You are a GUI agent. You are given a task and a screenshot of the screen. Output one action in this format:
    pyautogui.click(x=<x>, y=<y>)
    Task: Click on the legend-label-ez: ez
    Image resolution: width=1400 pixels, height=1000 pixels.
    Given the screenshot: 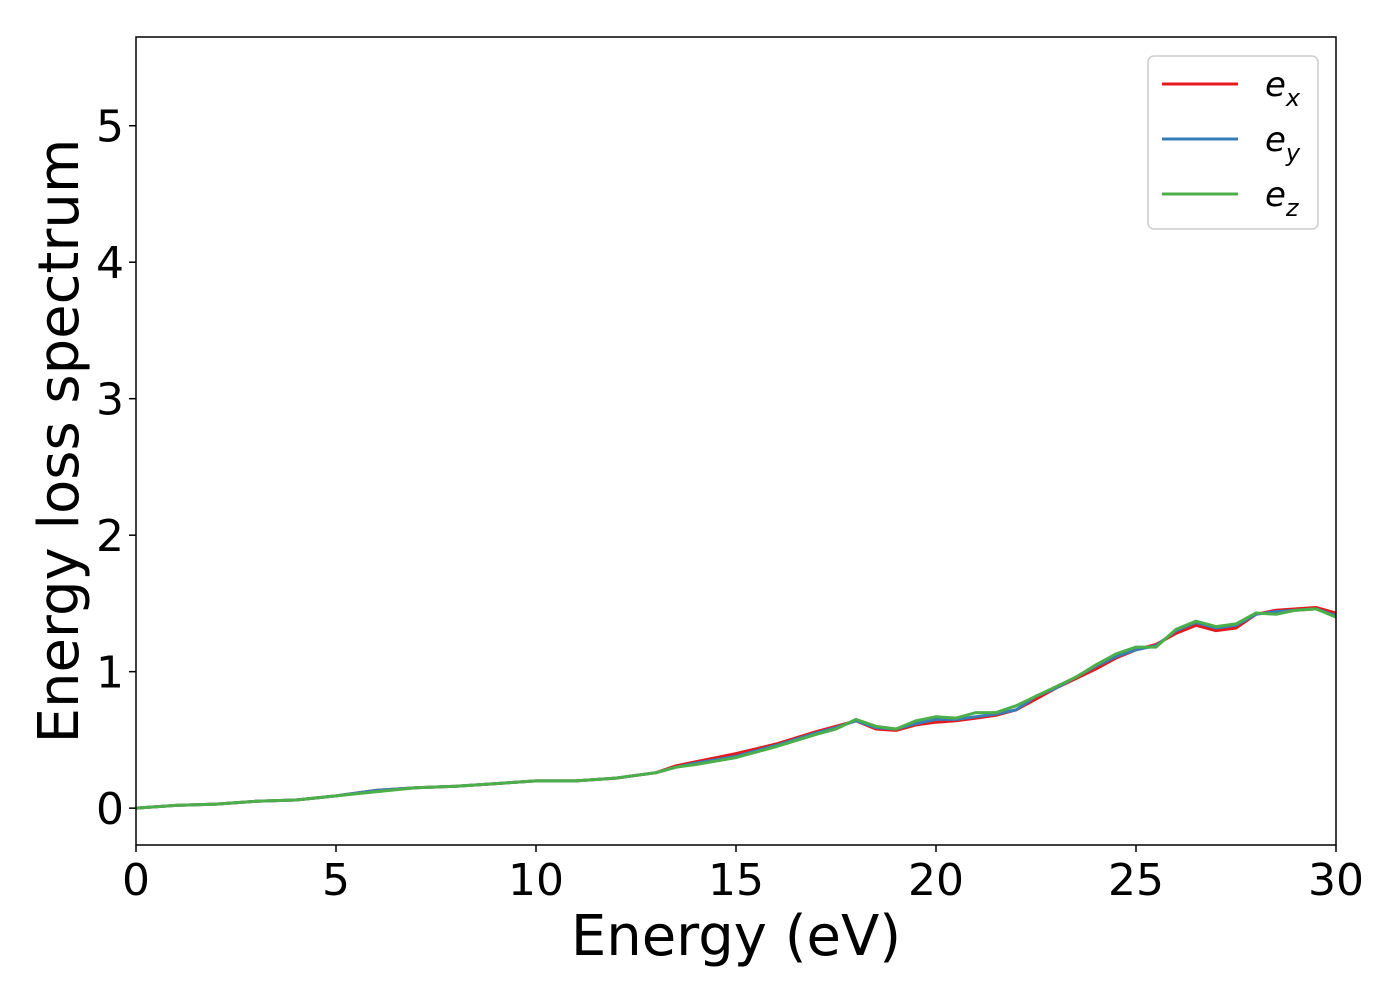 What is the action you would take?
    pyautogui.click(x=1282, y=198)
    